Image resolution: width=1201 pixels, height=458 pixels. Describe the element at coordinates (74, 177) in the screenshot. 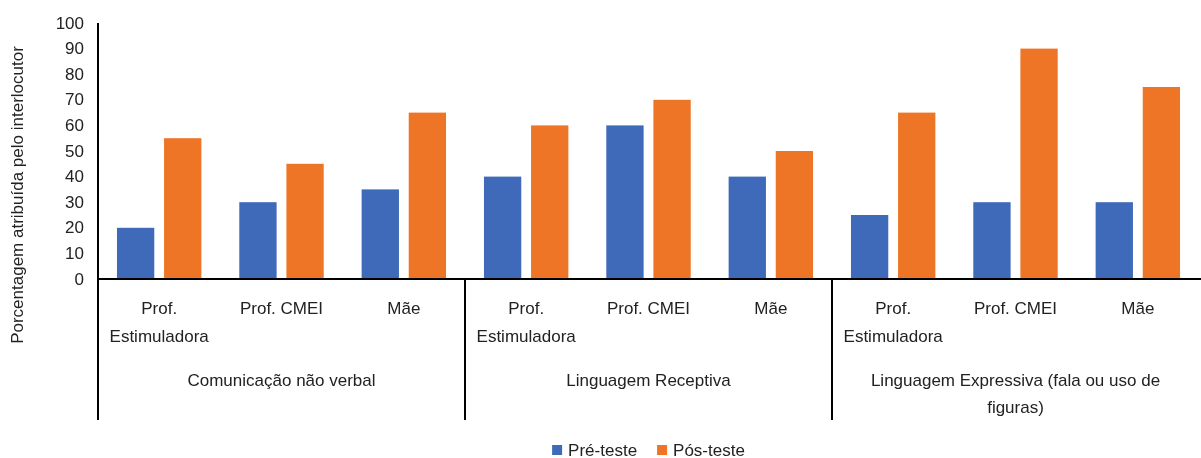

I see `y-tick-label: 40` at that location.